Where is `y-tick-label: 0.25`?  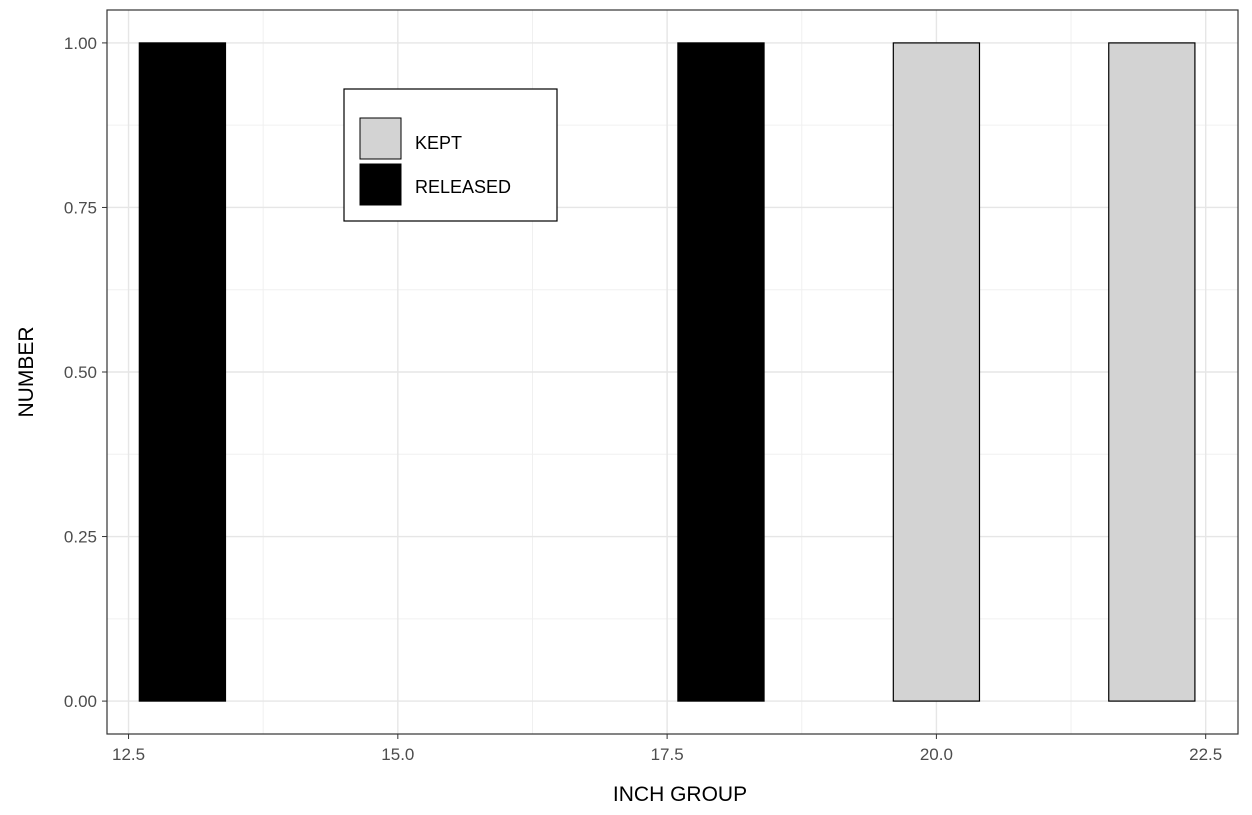 y-tick-label: 0.25 is located at coordinates (80, 537).